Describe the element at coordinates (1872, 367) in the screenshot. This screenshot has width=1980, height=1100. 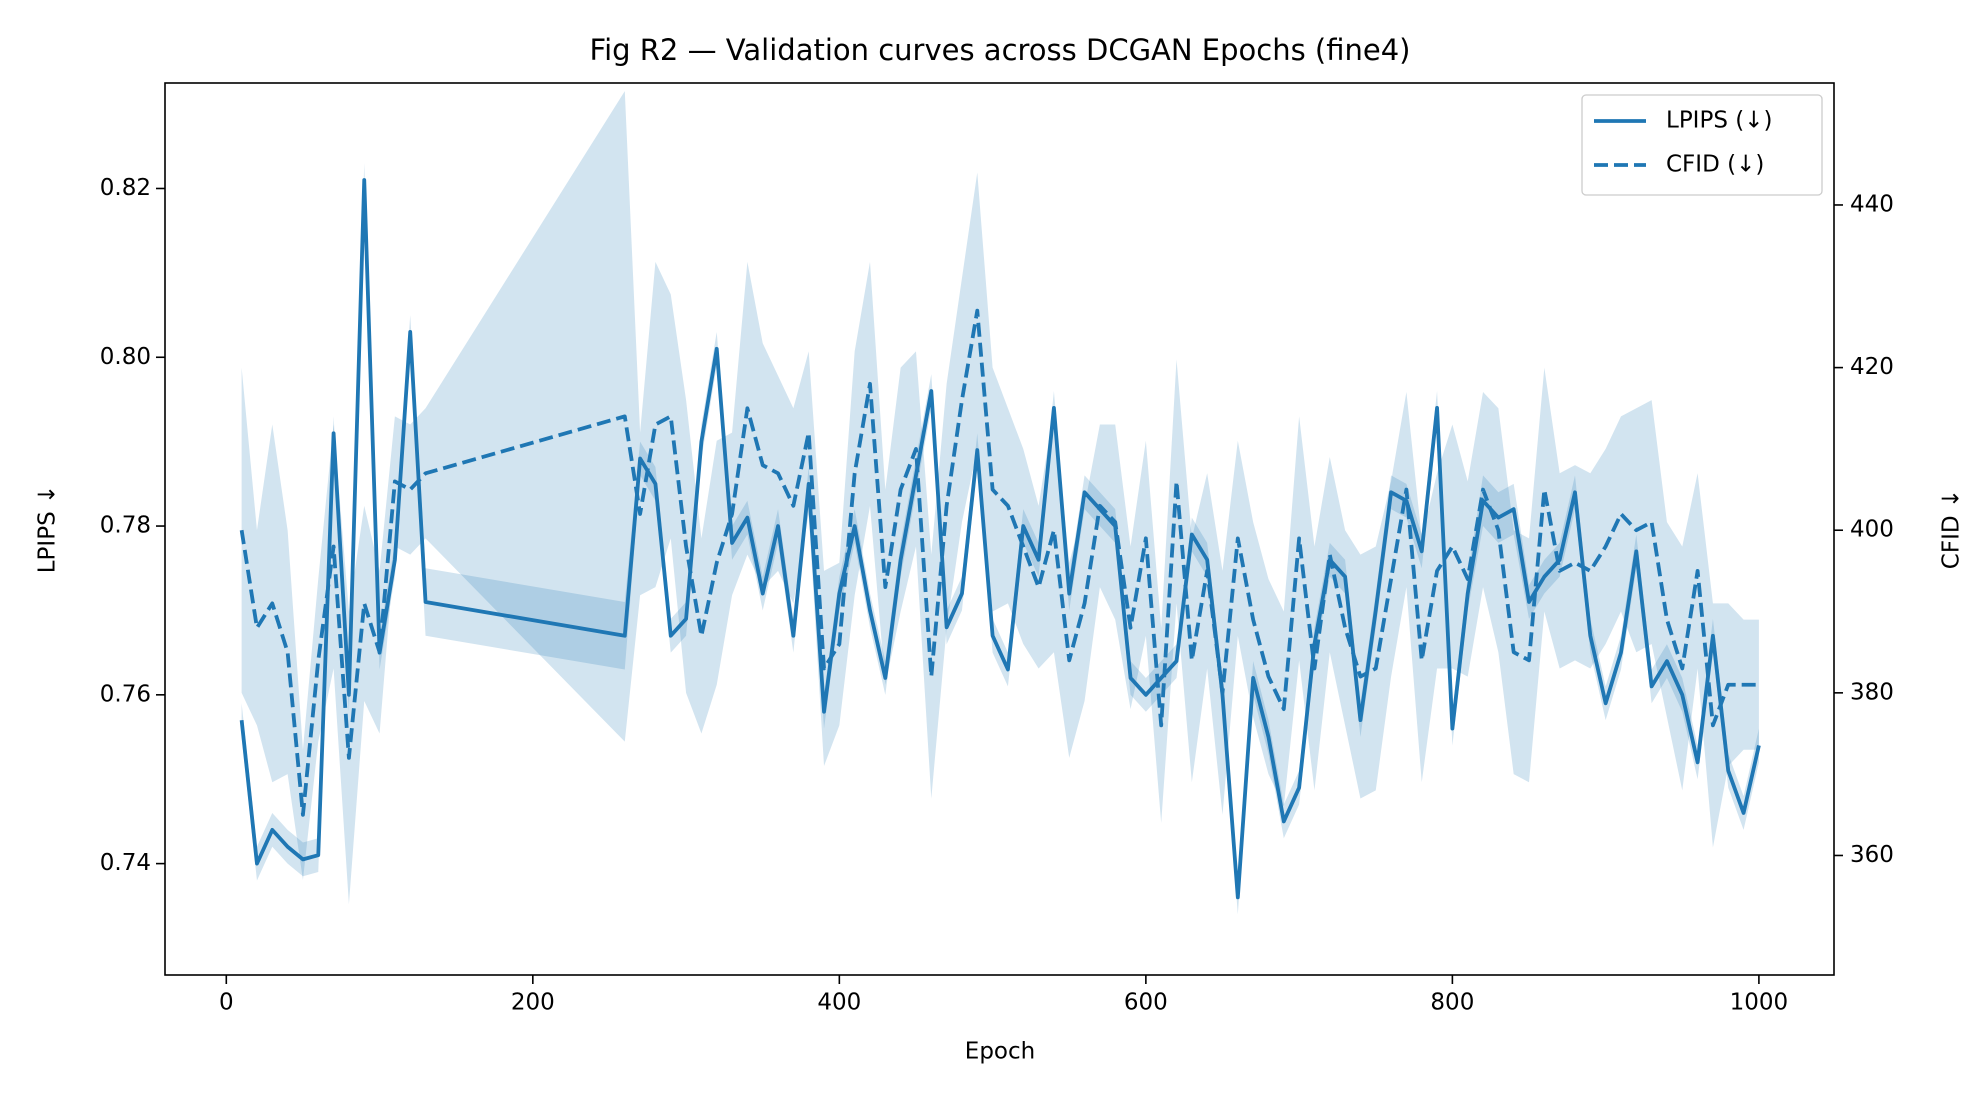
I see `y2-tick-label: 420` at that location.